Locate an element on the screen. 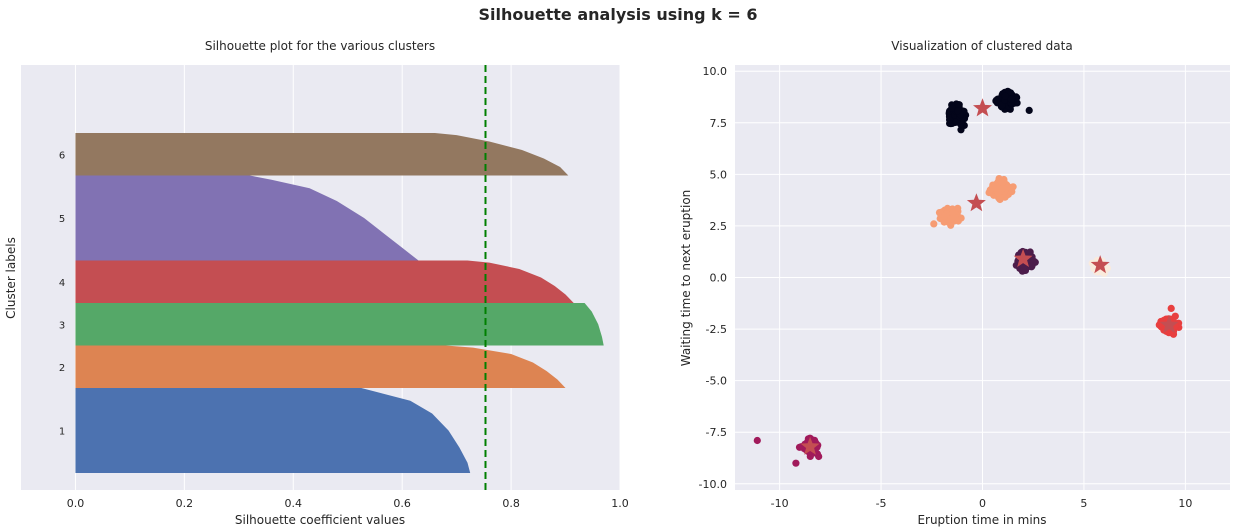 This screenshot has height=532, width=1236. silhouette-x-tick: 0.6 is located at coordinates (402, 503).